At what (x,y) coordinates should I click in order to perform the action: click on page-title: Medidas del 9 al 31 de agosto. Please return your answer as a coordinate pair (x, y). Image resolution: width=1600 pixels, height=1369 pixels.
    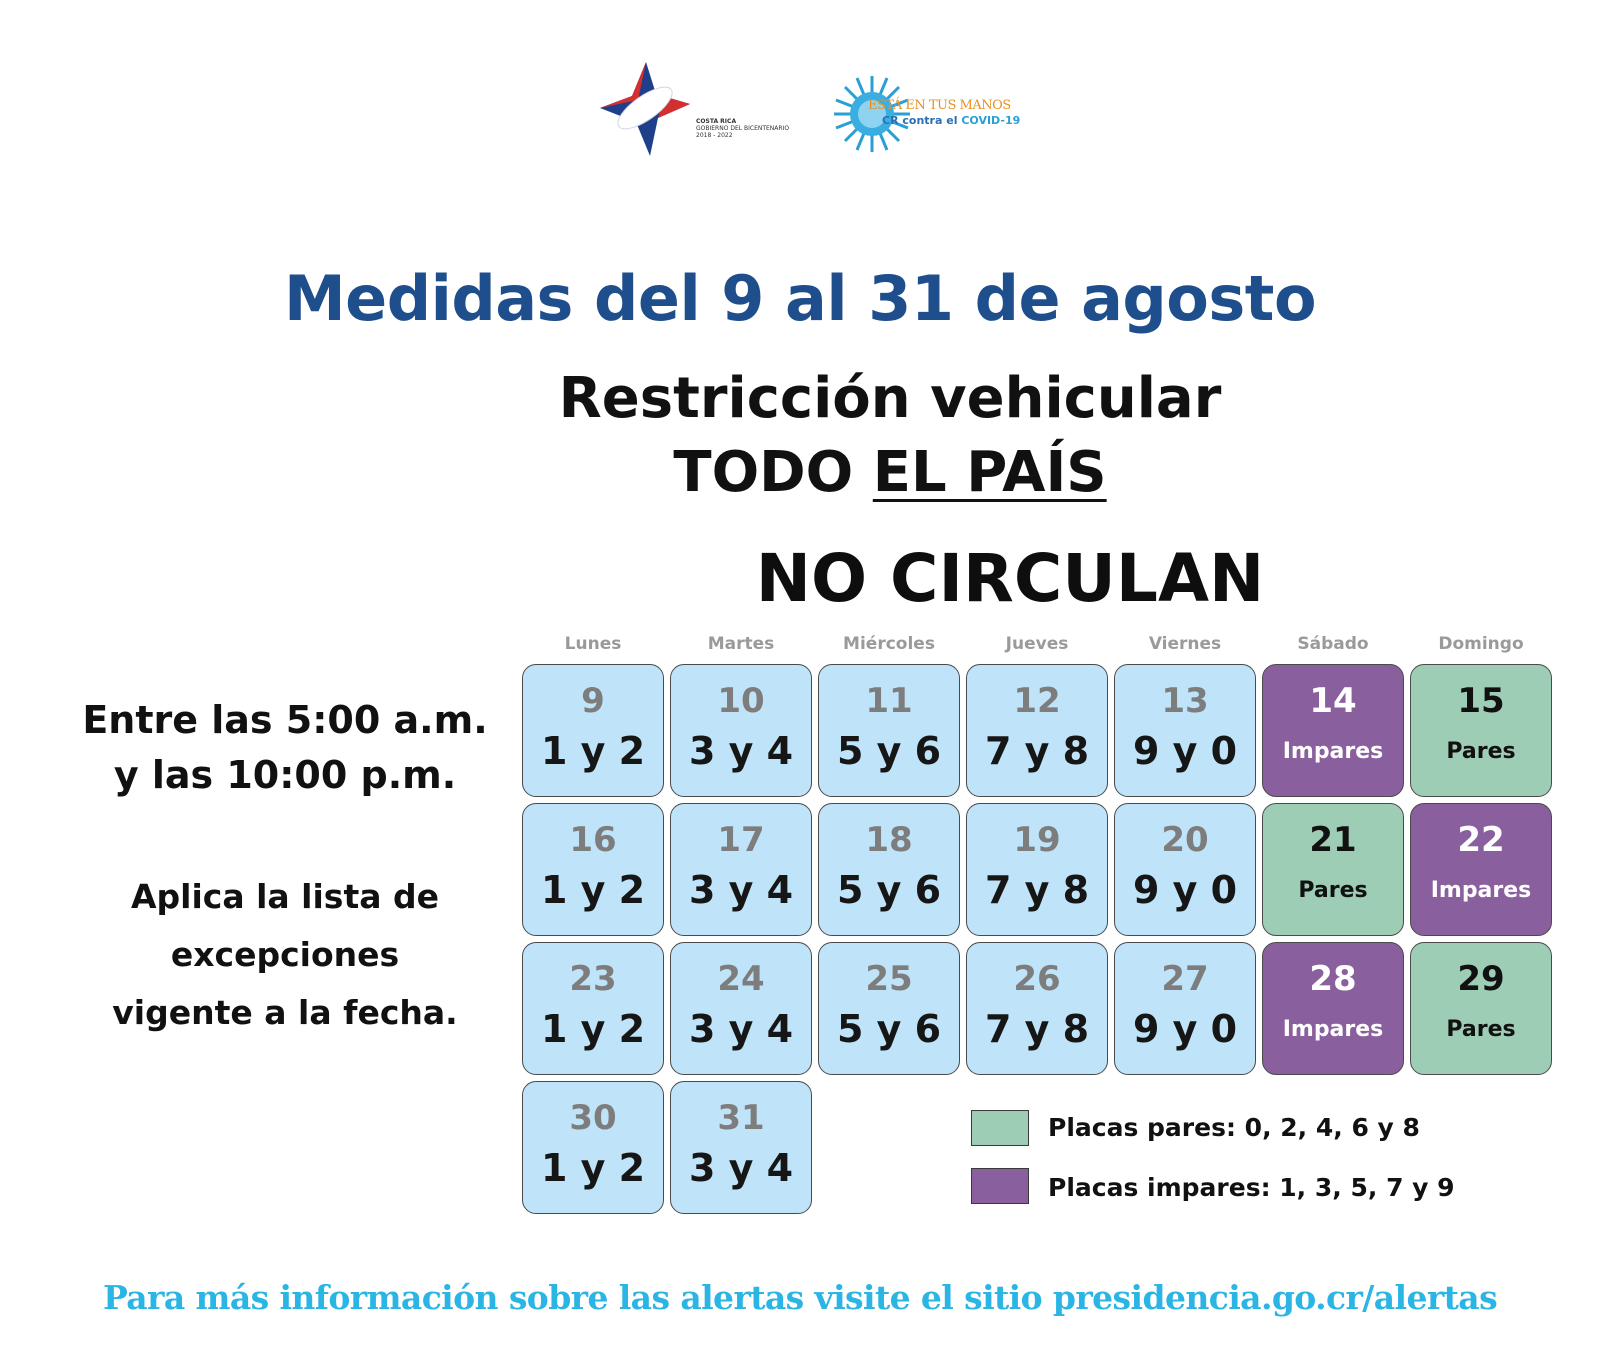
    Looking at the image, I should click on (800, 298).